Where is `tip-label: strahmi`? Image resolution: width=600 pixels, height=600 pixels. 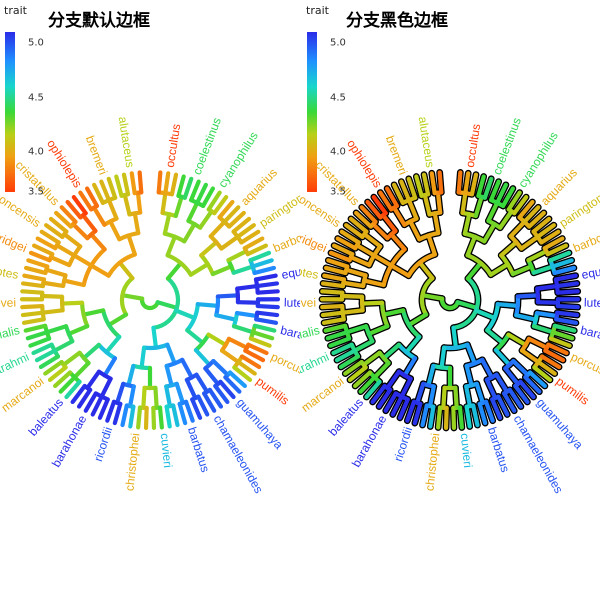 tip-label: strahmi is located at coordinates (315, 364).